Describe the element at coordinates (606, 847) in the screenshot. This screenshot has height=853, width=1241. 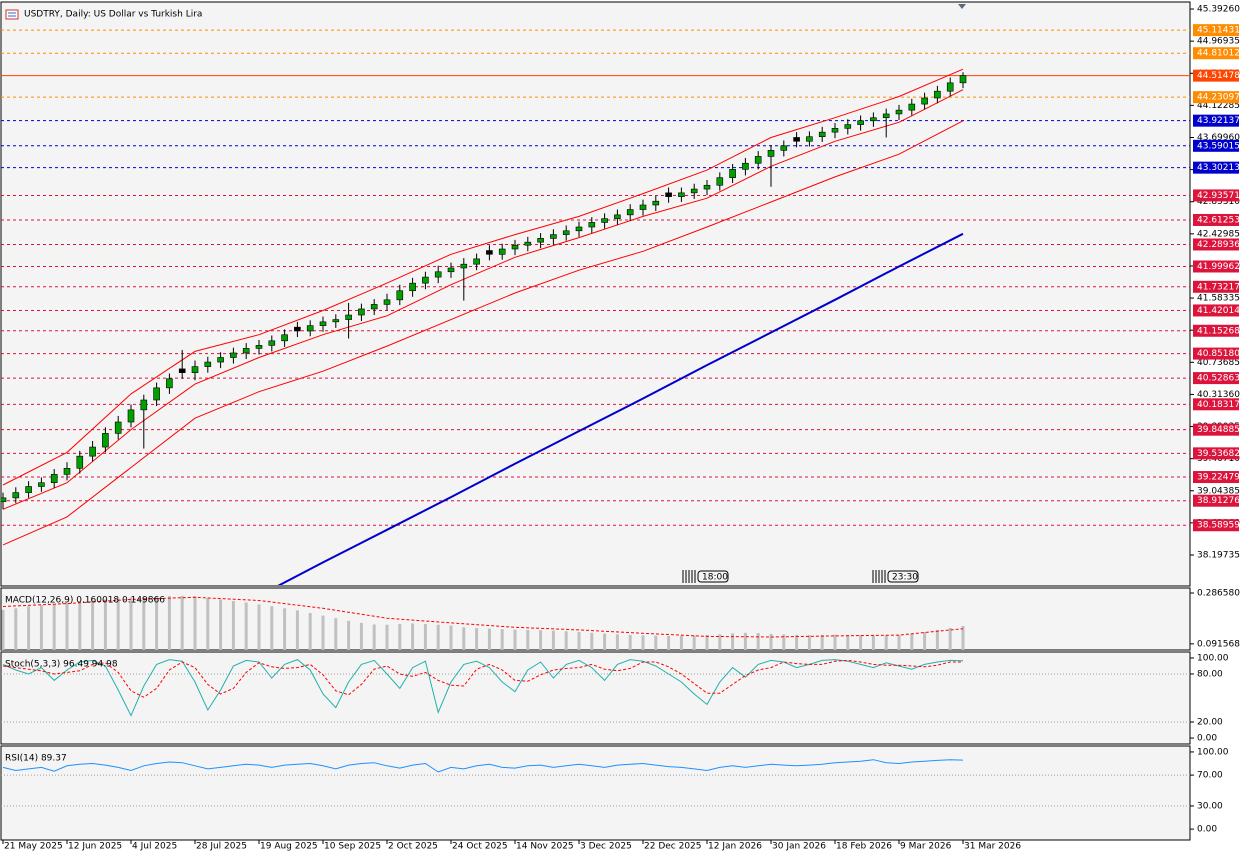
I see `x-tick-label: 3 Dec 2025` at that location.